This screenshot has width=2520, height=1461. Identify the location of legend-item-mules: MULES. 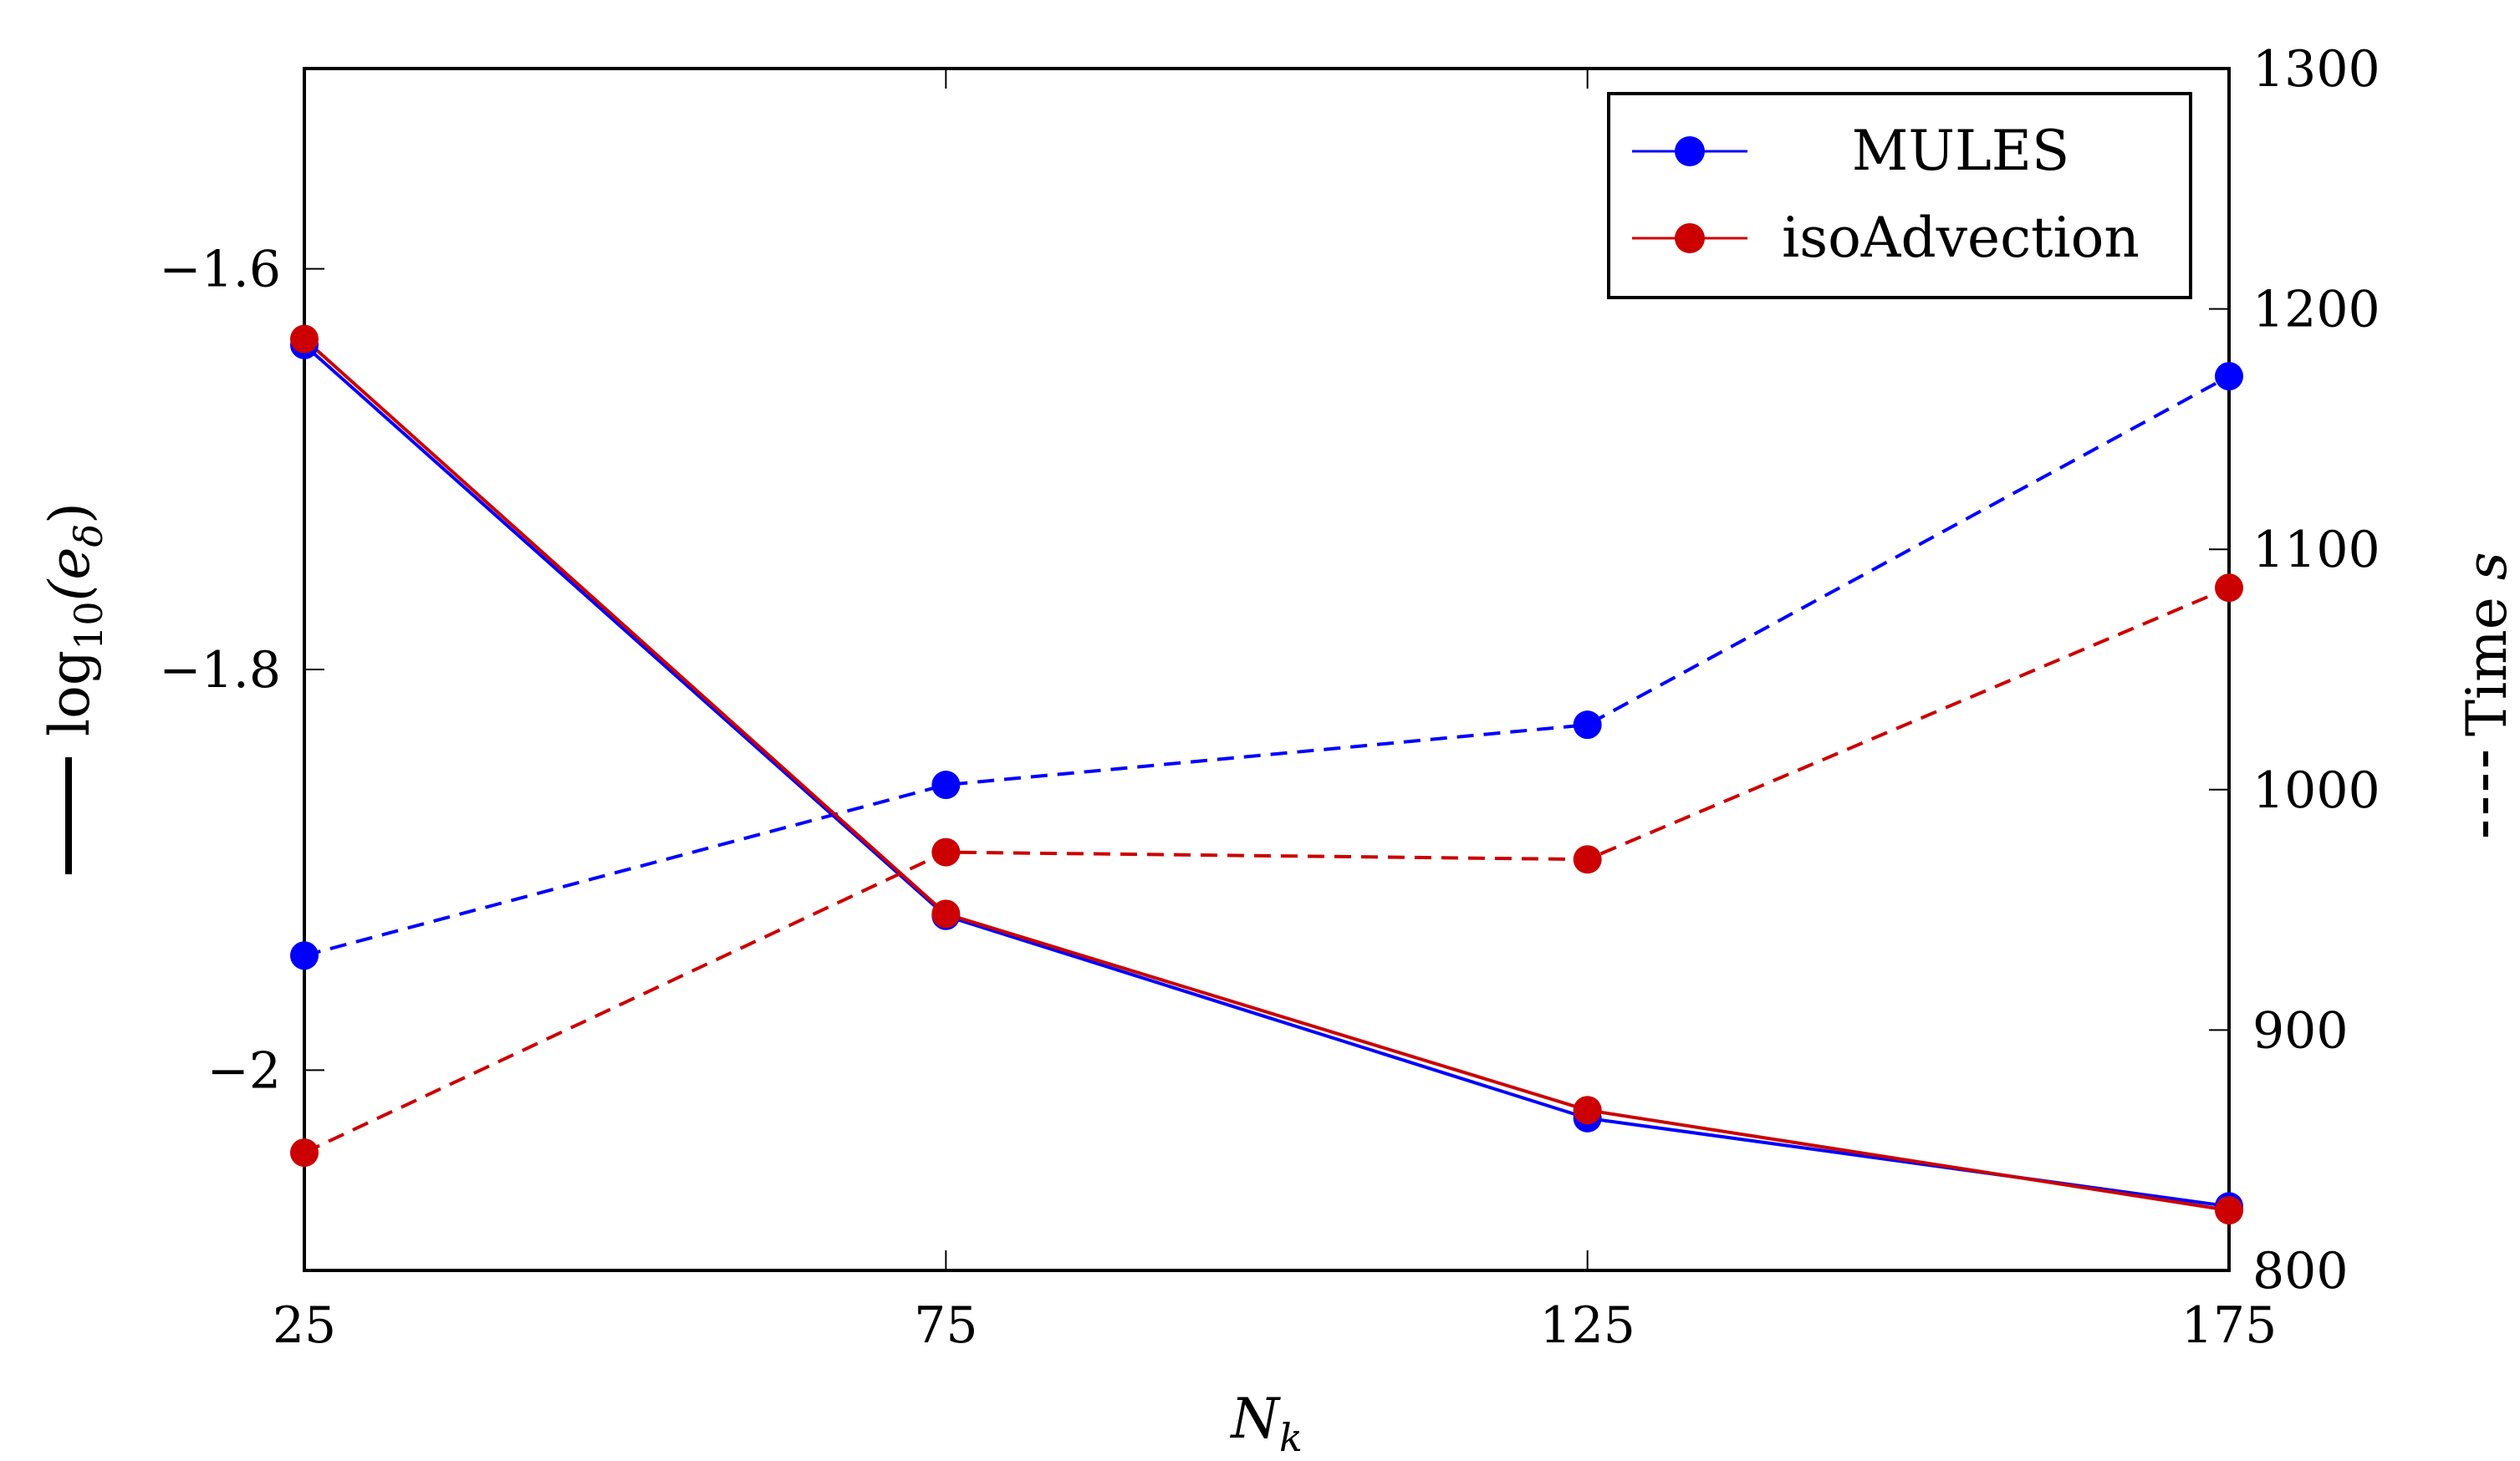
(1850, 151).